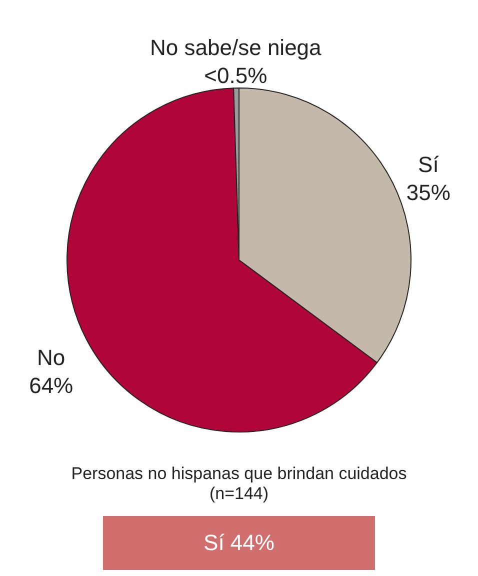 The image size is (478, 576). Describe the element at coordinates (428, 192) in the screenshot. I see `data-label: 35%` at that location.